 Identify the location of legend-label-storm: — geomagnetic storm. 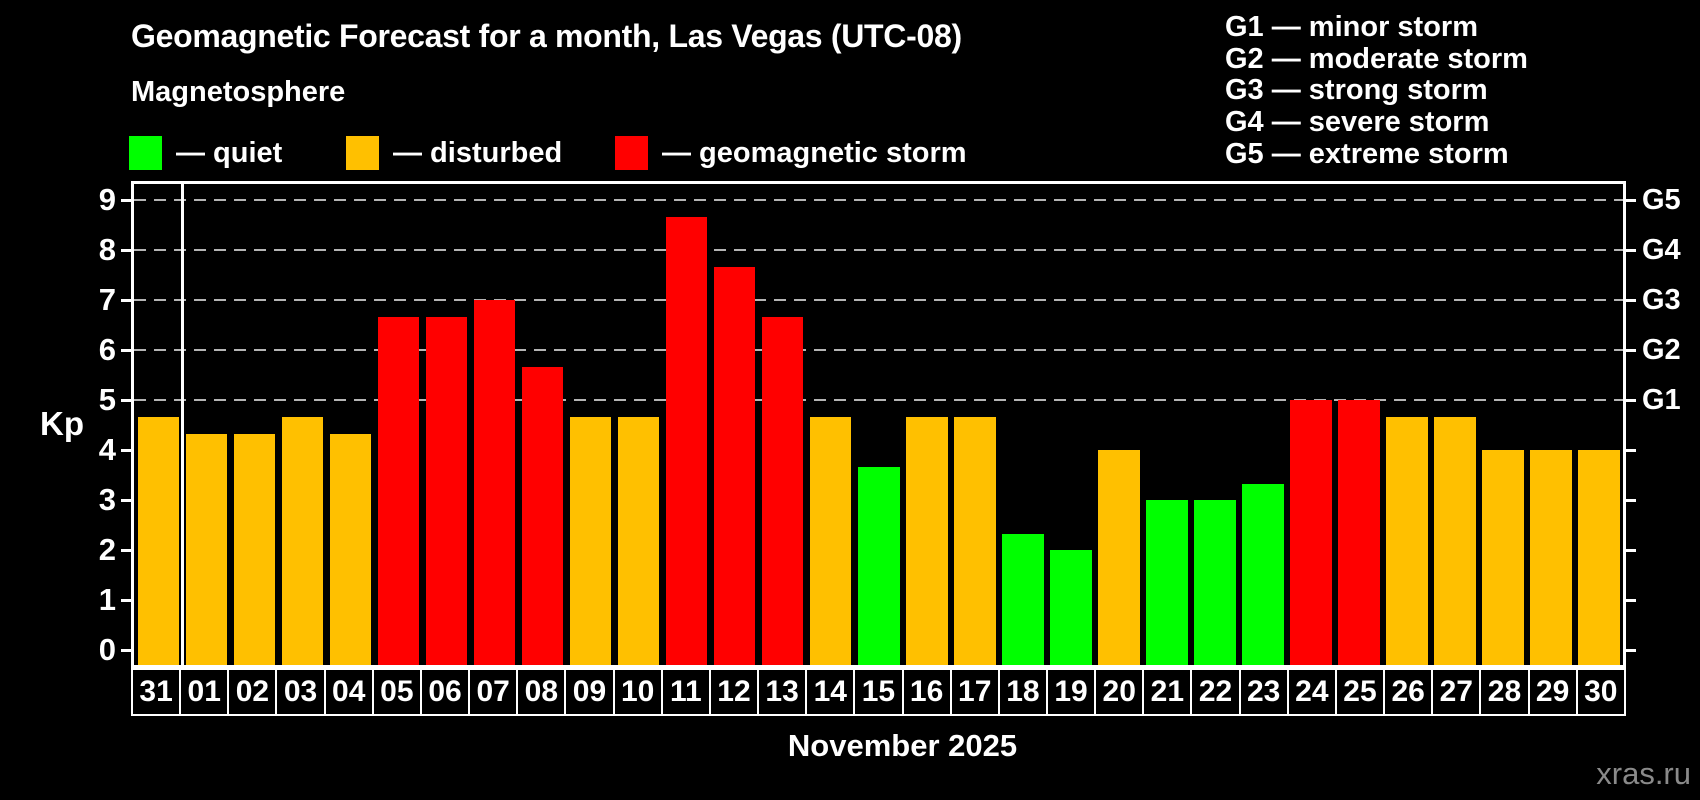
(814, 152).